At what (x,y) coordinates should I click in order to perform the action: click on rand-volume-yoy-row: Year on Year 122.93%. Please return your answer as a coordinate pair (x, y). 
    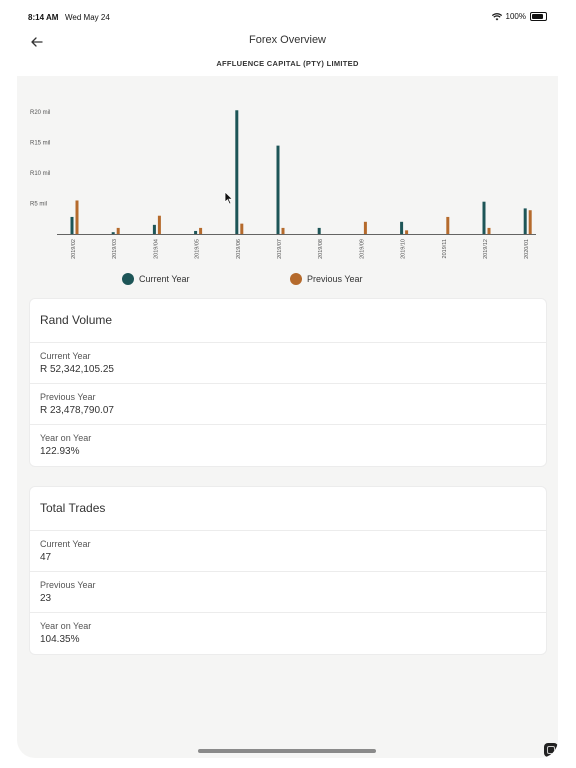
    Looking at the image, I should click on (288, 445).